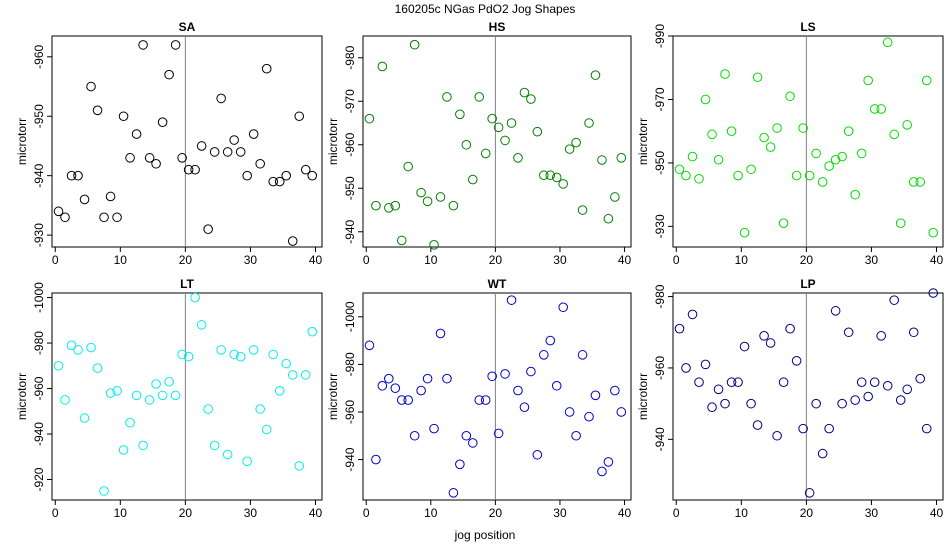  Describe the element at coordinates (186, 513) in the screenshot. I see `lt-xtick-label: 20` at that location.